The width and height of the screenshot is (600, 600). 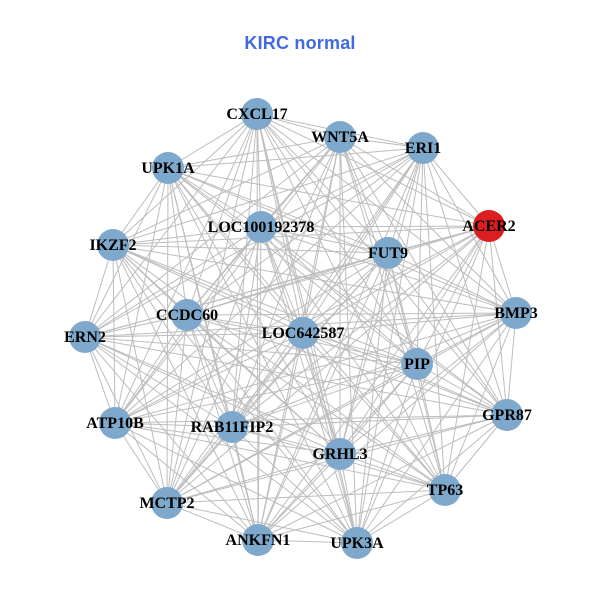 I want to click on node-IKZF2, so click(x=113, y=245).